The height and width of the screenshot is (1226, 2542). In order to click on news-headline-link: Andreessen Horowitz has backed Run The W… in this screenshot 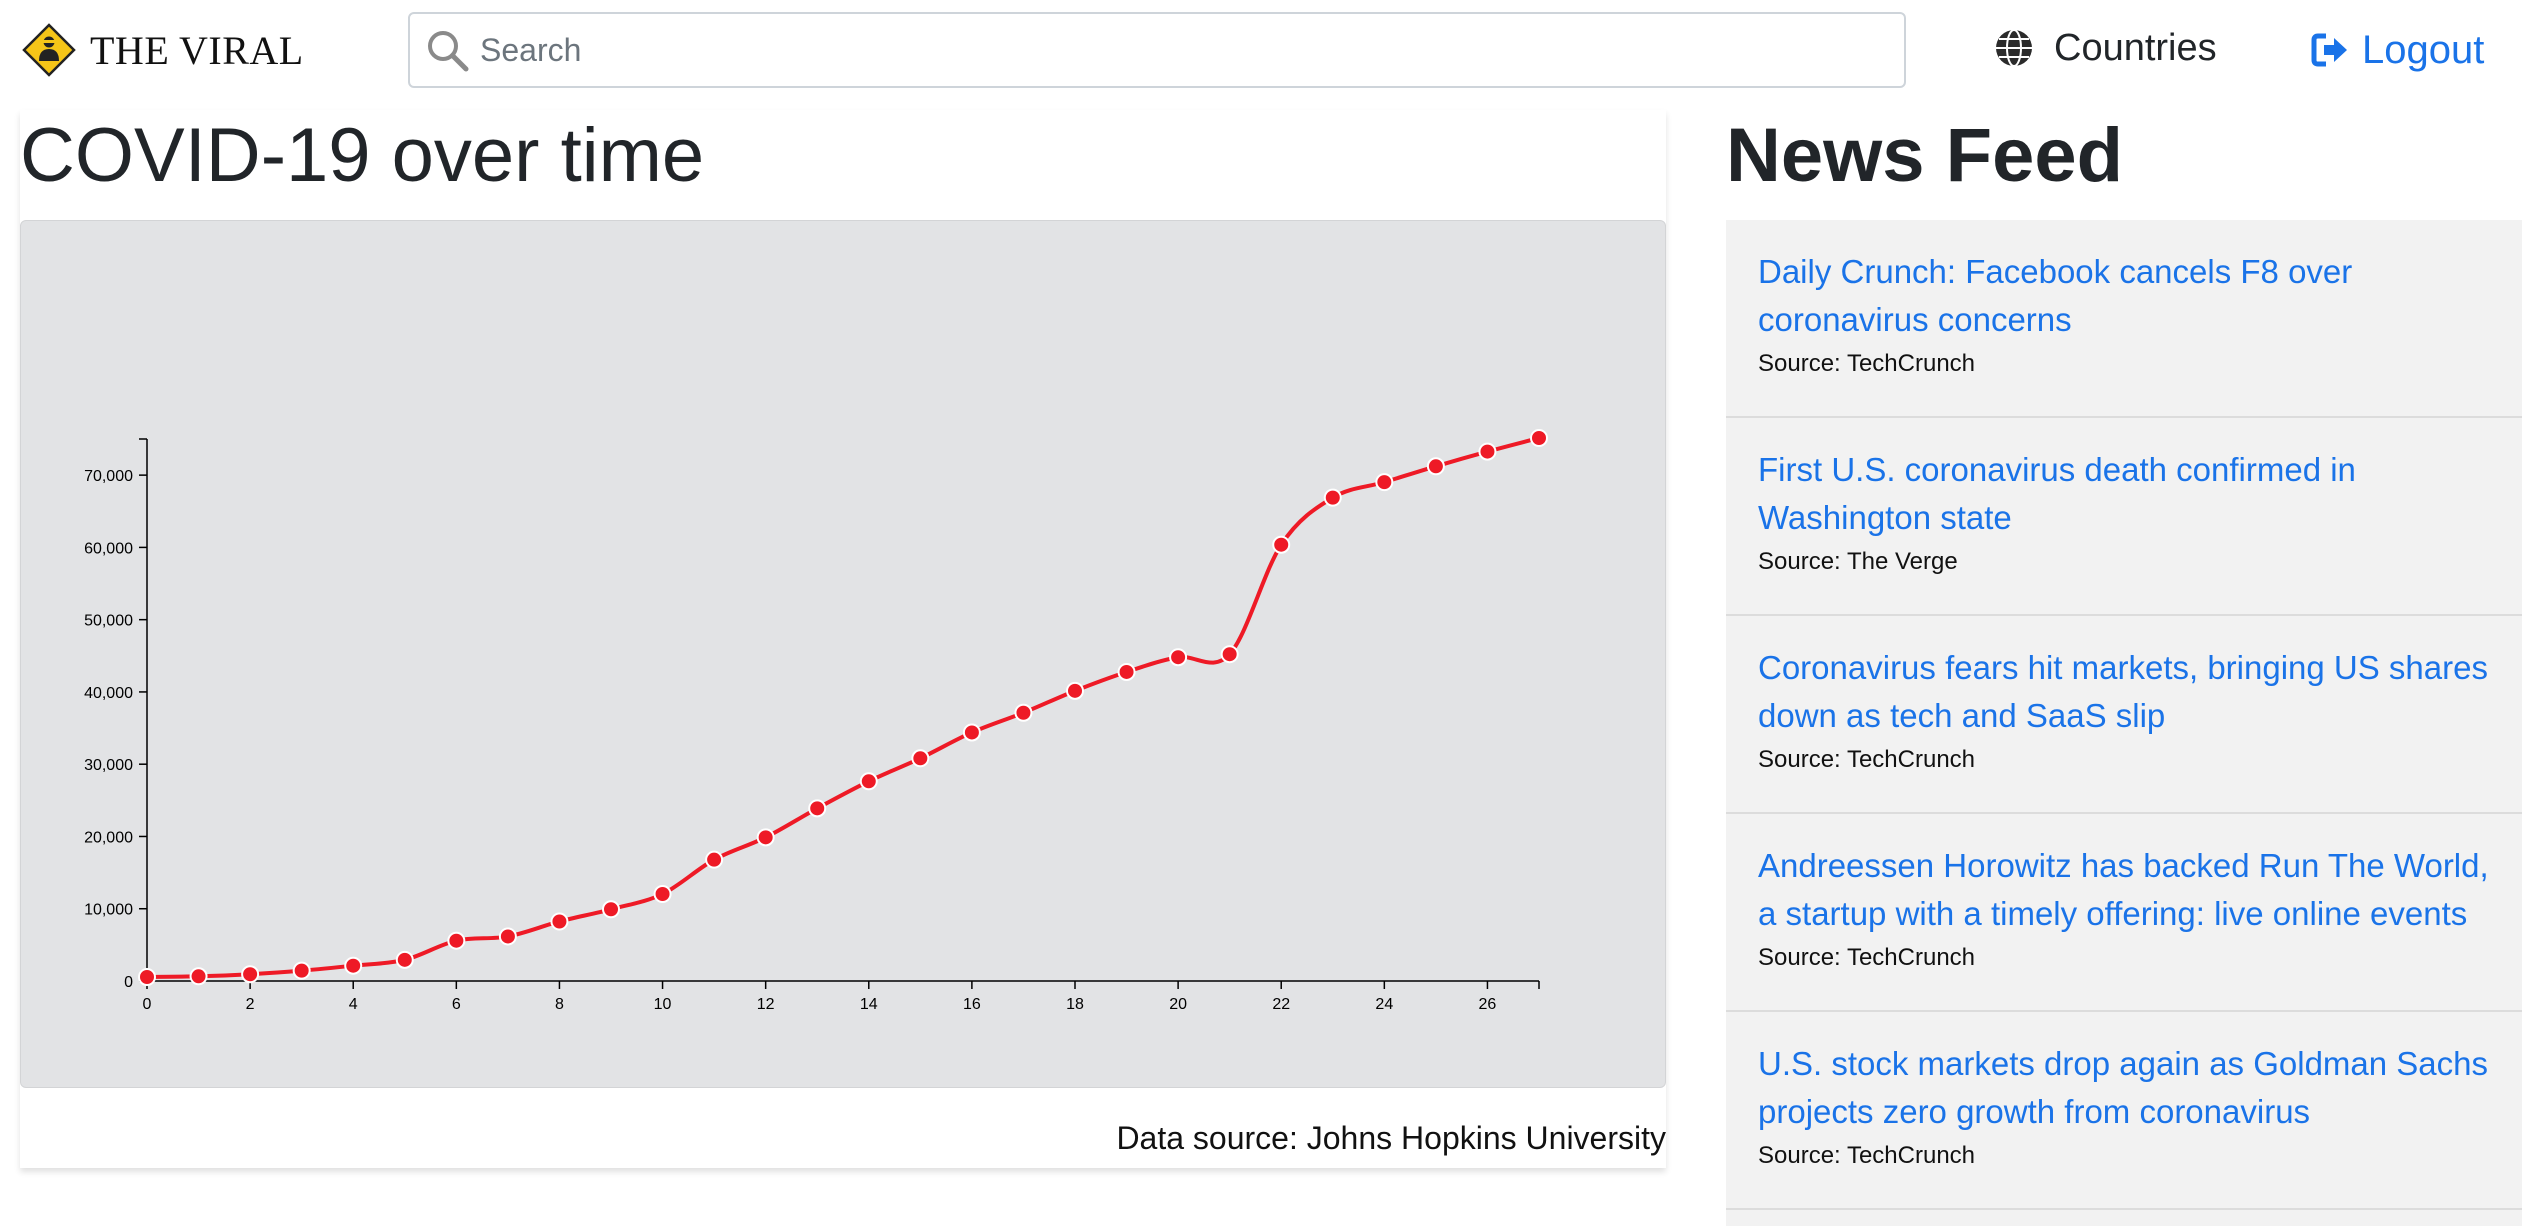, I will do `click(2123, 889)`.